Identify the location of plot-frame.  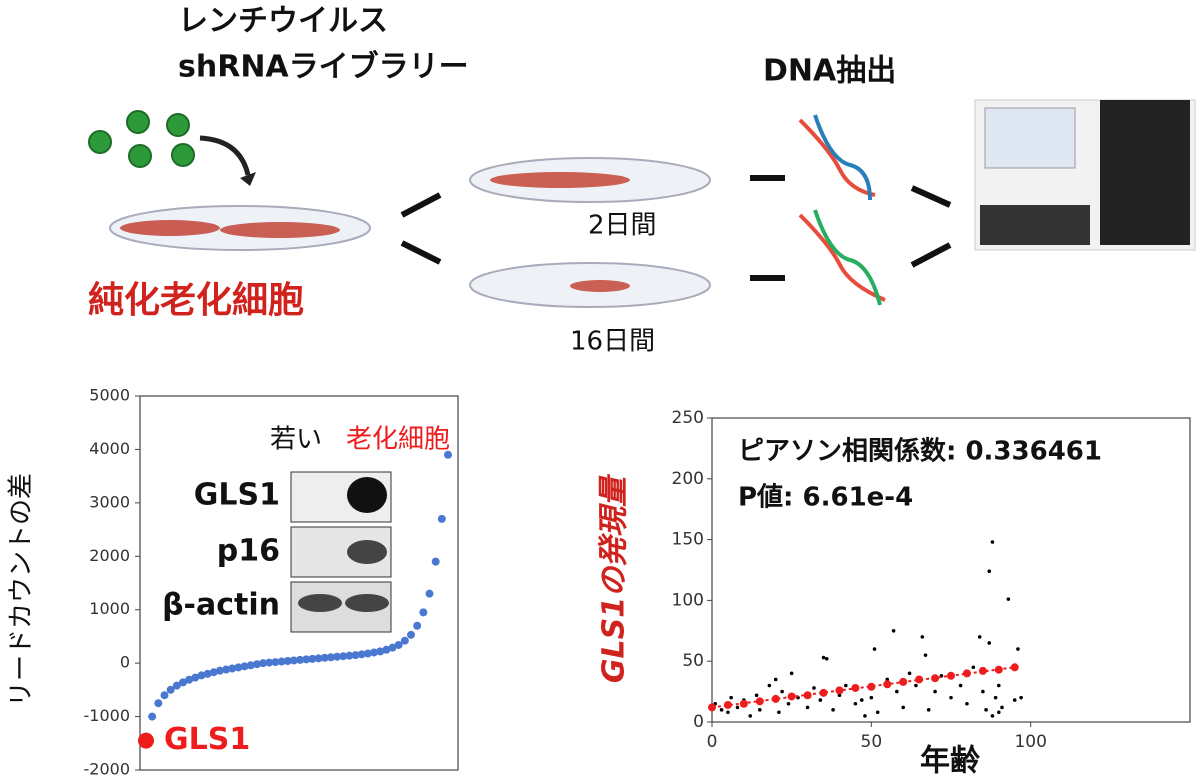
(299, 583).